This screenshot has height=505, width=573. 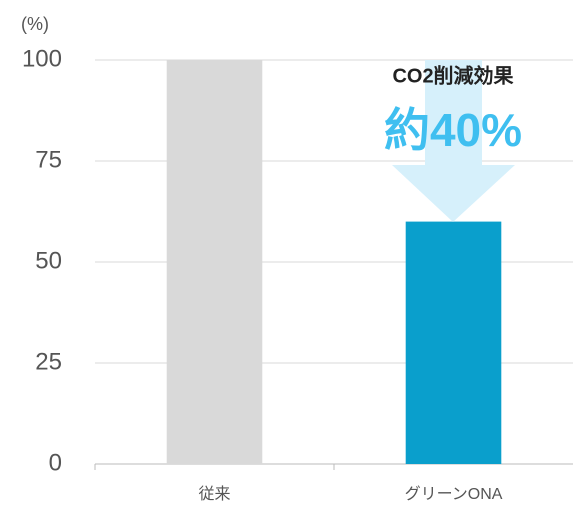 I want to click on x-tick-label: グリーンONA, so click(x=454, y=494).